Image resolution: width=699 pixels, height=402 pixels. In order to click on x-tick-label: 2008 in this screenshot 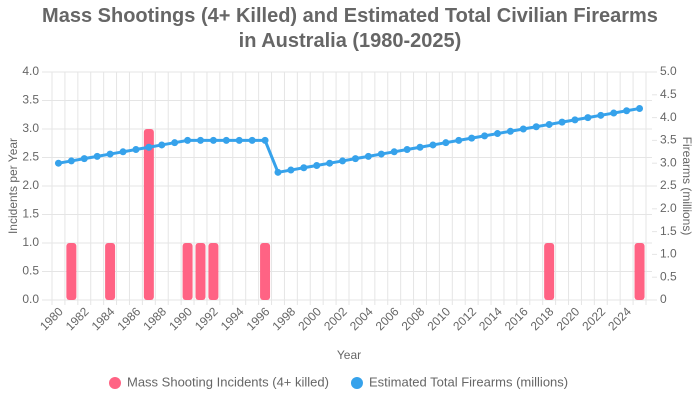, I will do `click(413, 318)`.